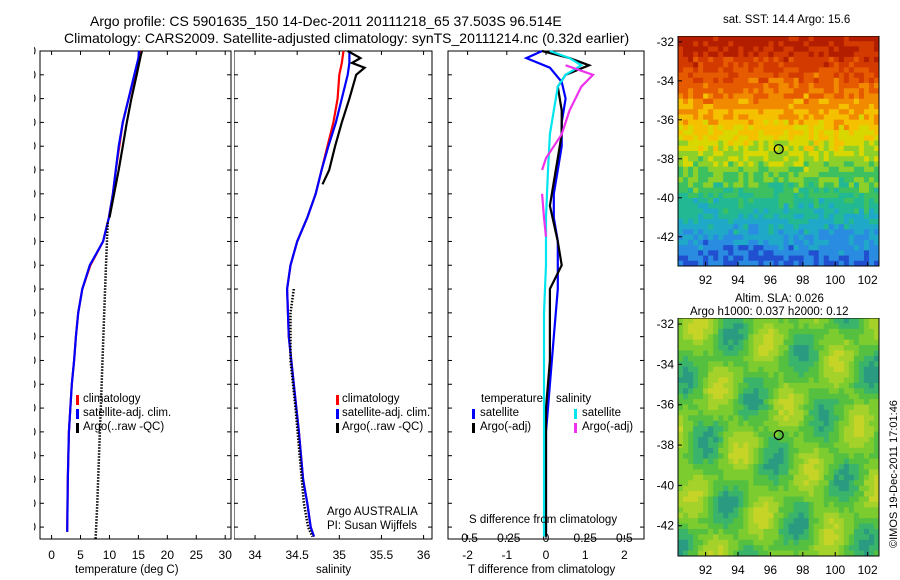  I want to click on legend3-salinity: salinity, so click(574, 399).